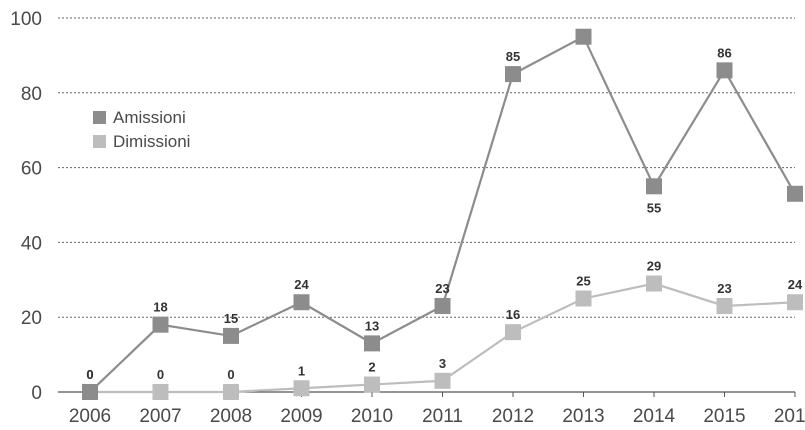  What do you see at coordinates (99, 141) in the screenshot?
I see `legend-swatch-dimissioni` at bounding box center [99, 141].